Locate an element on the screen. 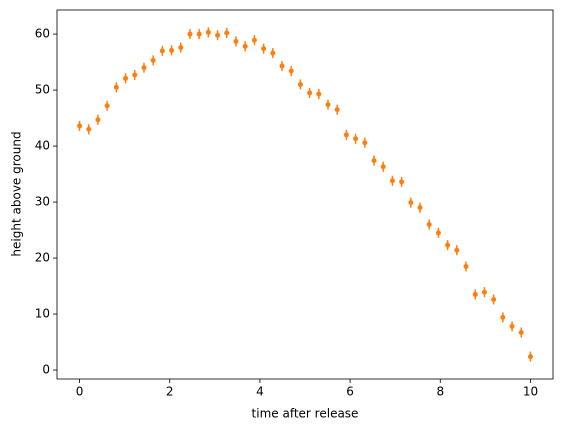 This screenshot has width=563, height=432. y-tick-label: 60 is located at coordinates (42, 34).